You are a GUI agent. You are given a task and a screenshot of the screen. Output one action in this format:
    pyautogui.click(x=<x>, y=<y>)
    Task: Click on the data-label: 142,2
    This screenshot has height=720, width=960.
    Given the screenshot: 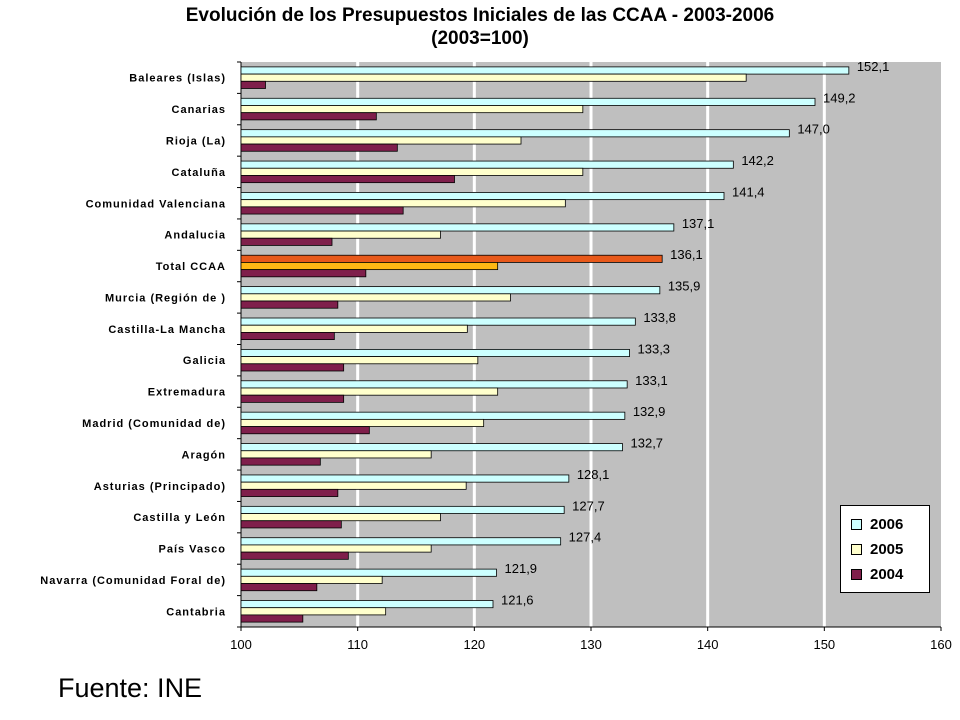 What is the action you would take?
    pyautogui.click(x=757, y=160)
    